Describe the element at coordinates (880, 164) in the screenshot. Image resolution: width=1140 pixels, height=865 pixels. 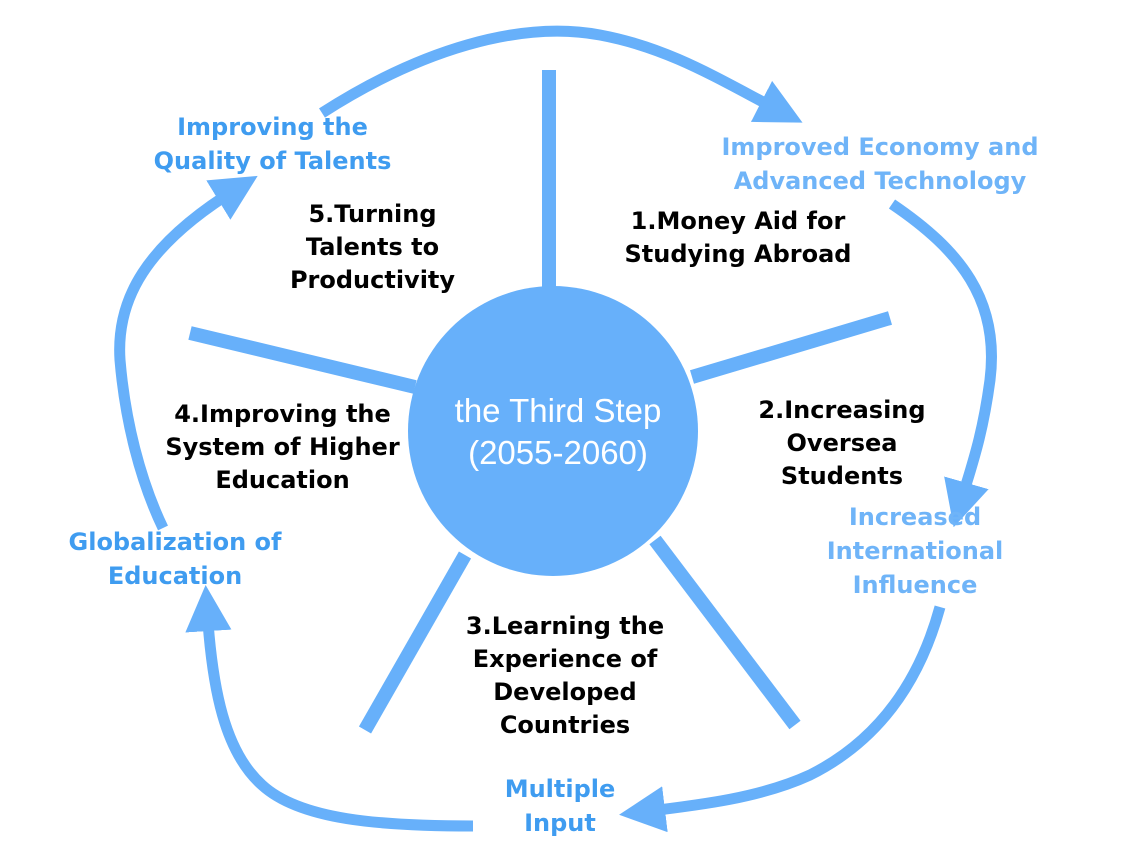
I see `outcome-economy-technology: Improved Economy and Advanced Technology` at that location.